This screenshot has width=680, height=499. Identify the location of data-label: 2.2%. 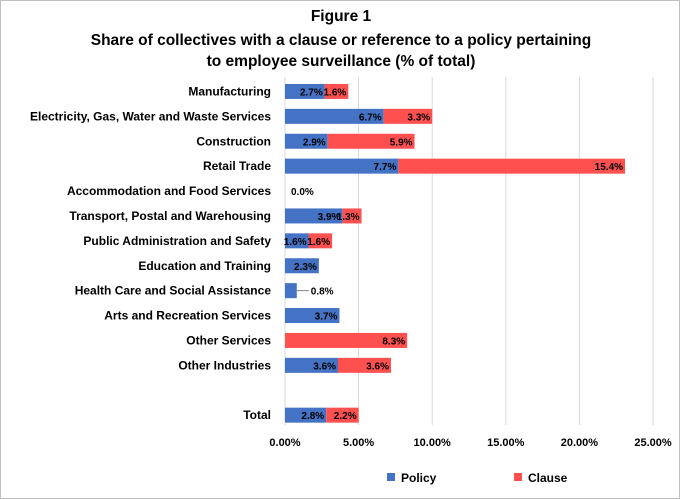
(345, 416).